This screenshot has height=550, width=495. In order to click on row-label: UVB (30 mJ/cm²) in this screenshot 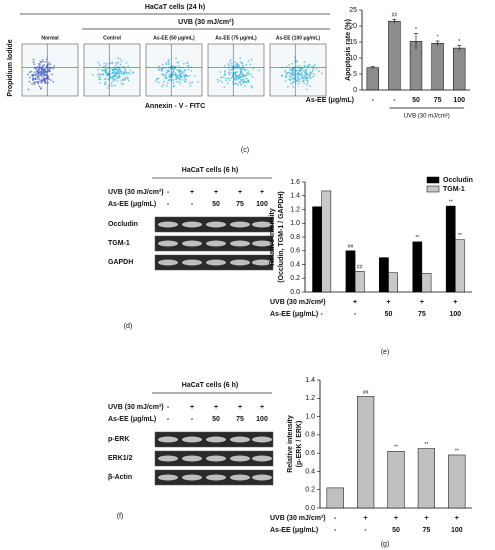, I will do `click(298, 302)`.